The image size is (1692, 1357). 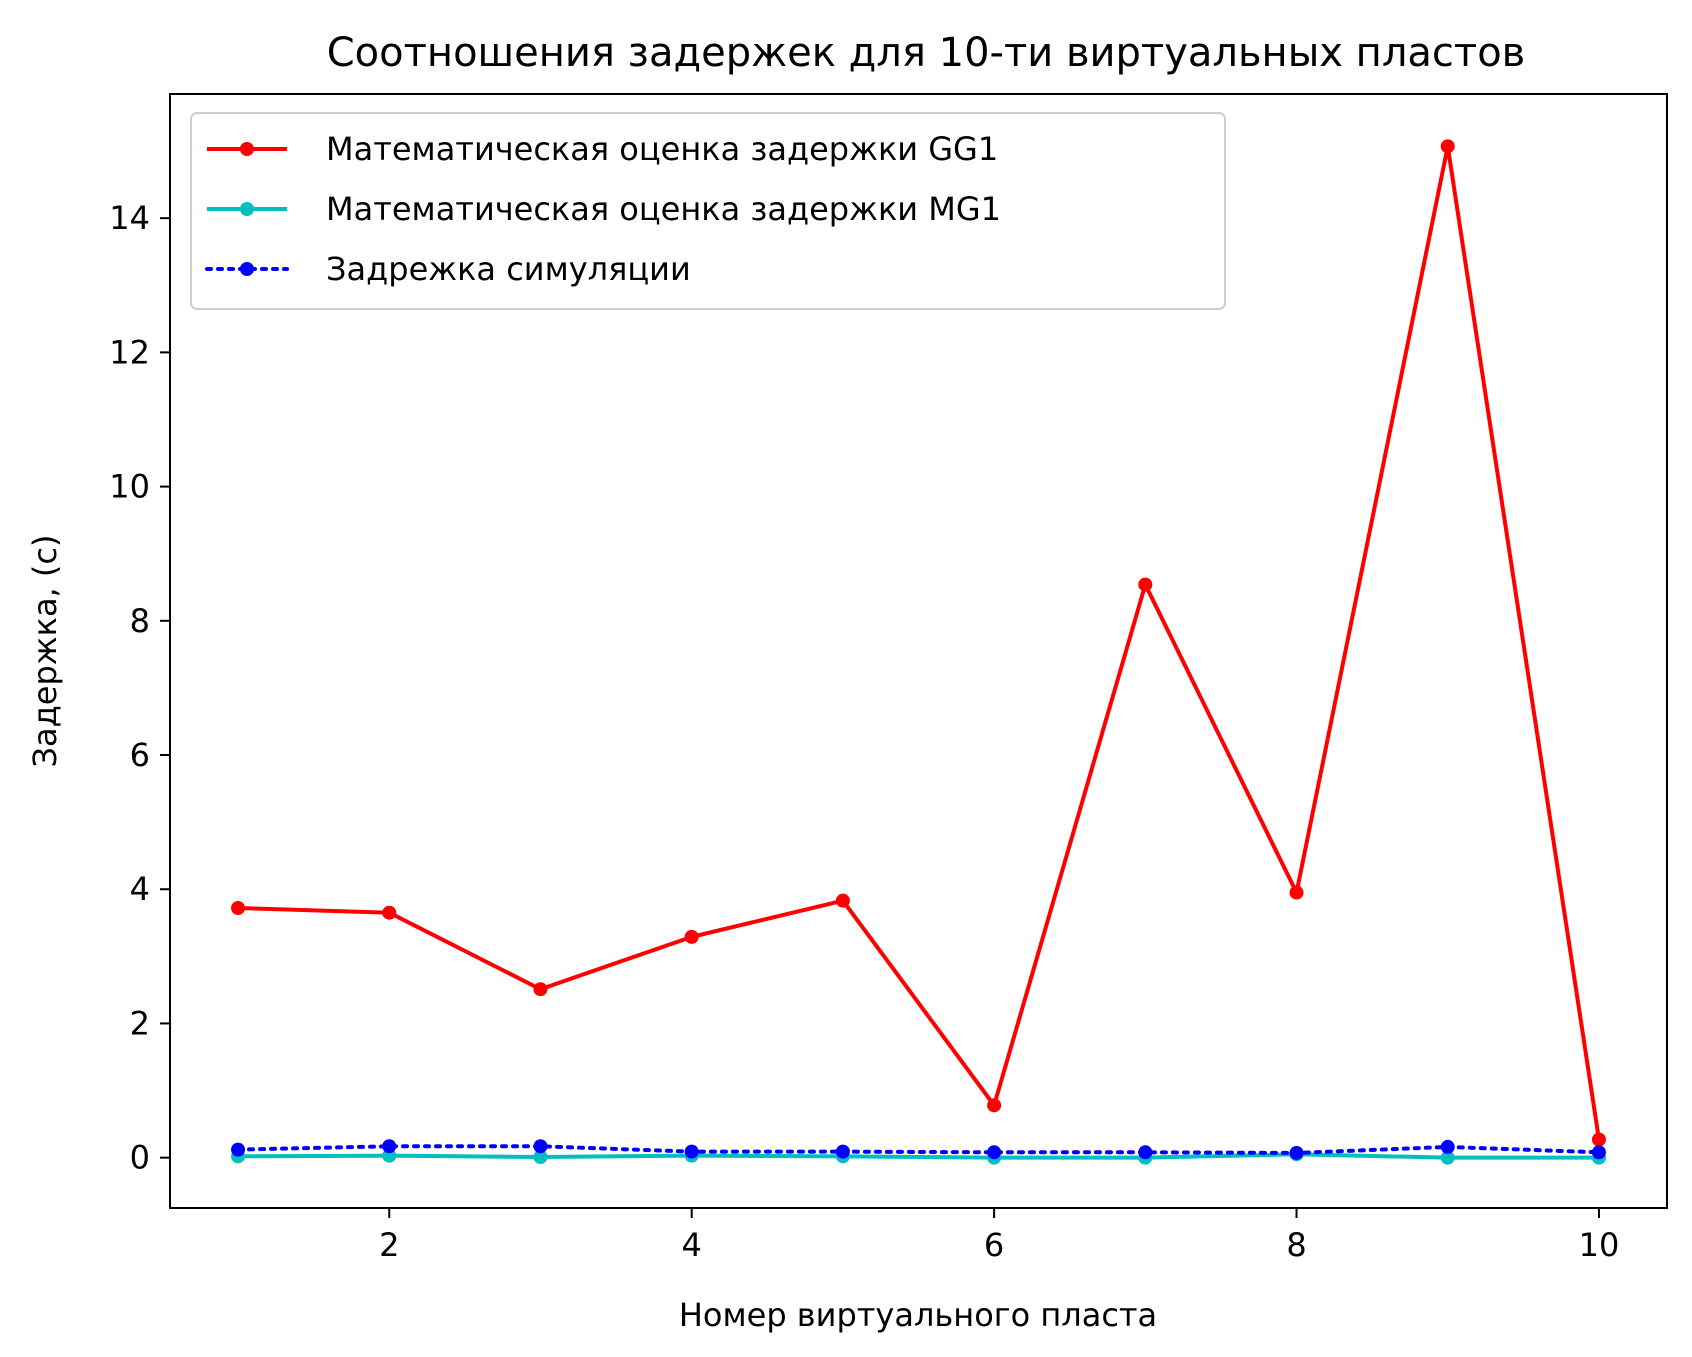 I want to click on y-tick-label: 6, so click(x=140, y=755).